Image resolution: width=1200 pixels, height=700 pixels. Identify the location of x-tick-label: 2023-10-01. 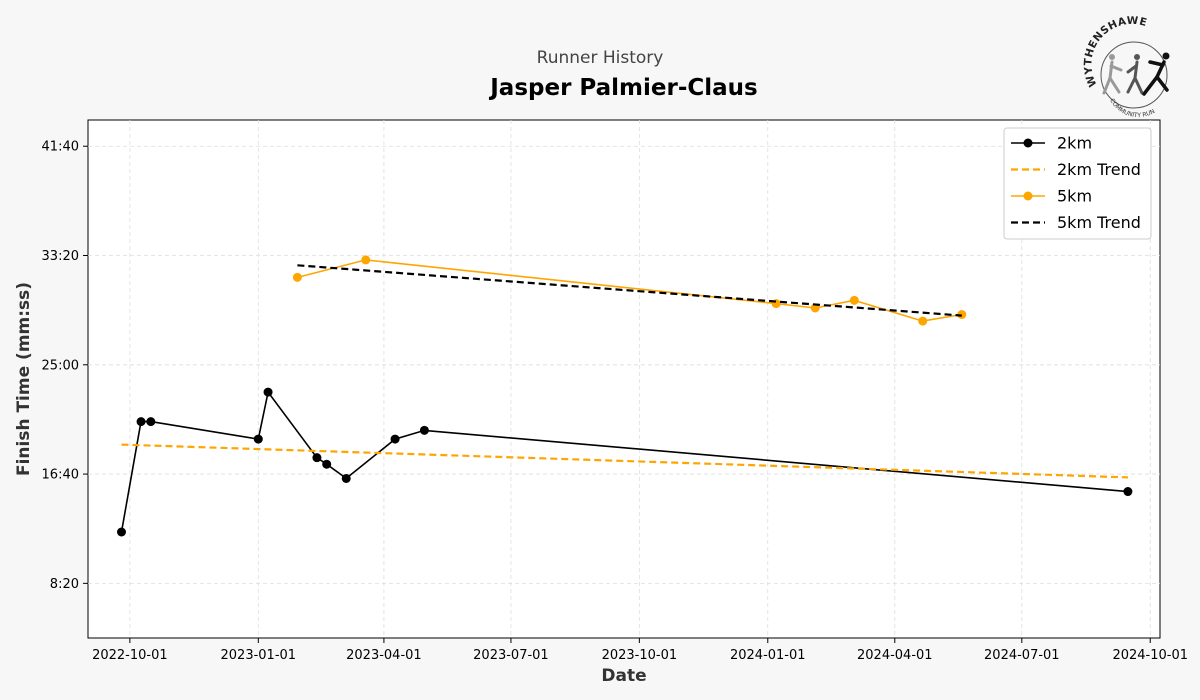
(640, 655).